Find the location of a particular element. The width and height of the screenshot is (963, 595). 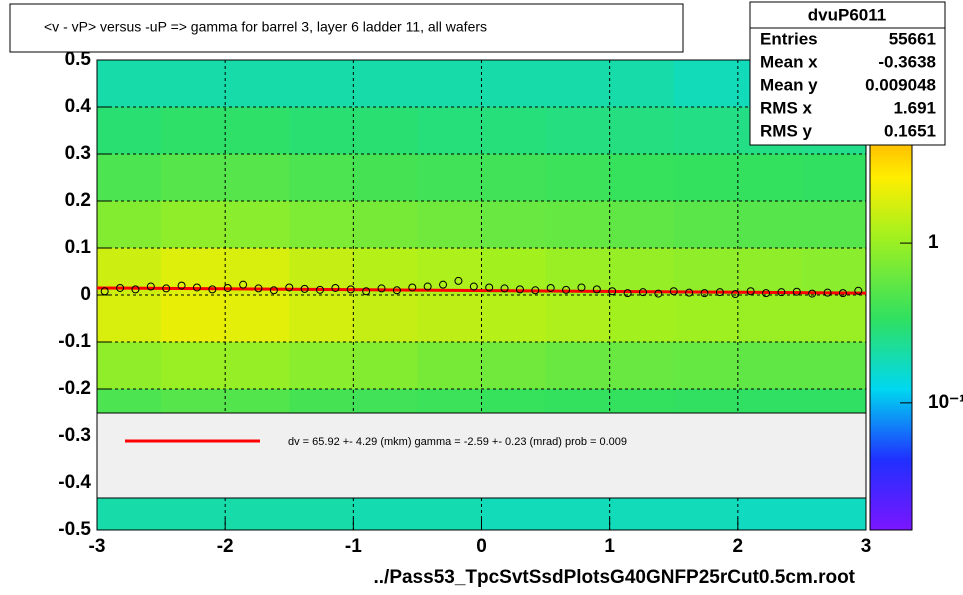

y-tick-label: 0.1 is located at coordinates (78, 247).